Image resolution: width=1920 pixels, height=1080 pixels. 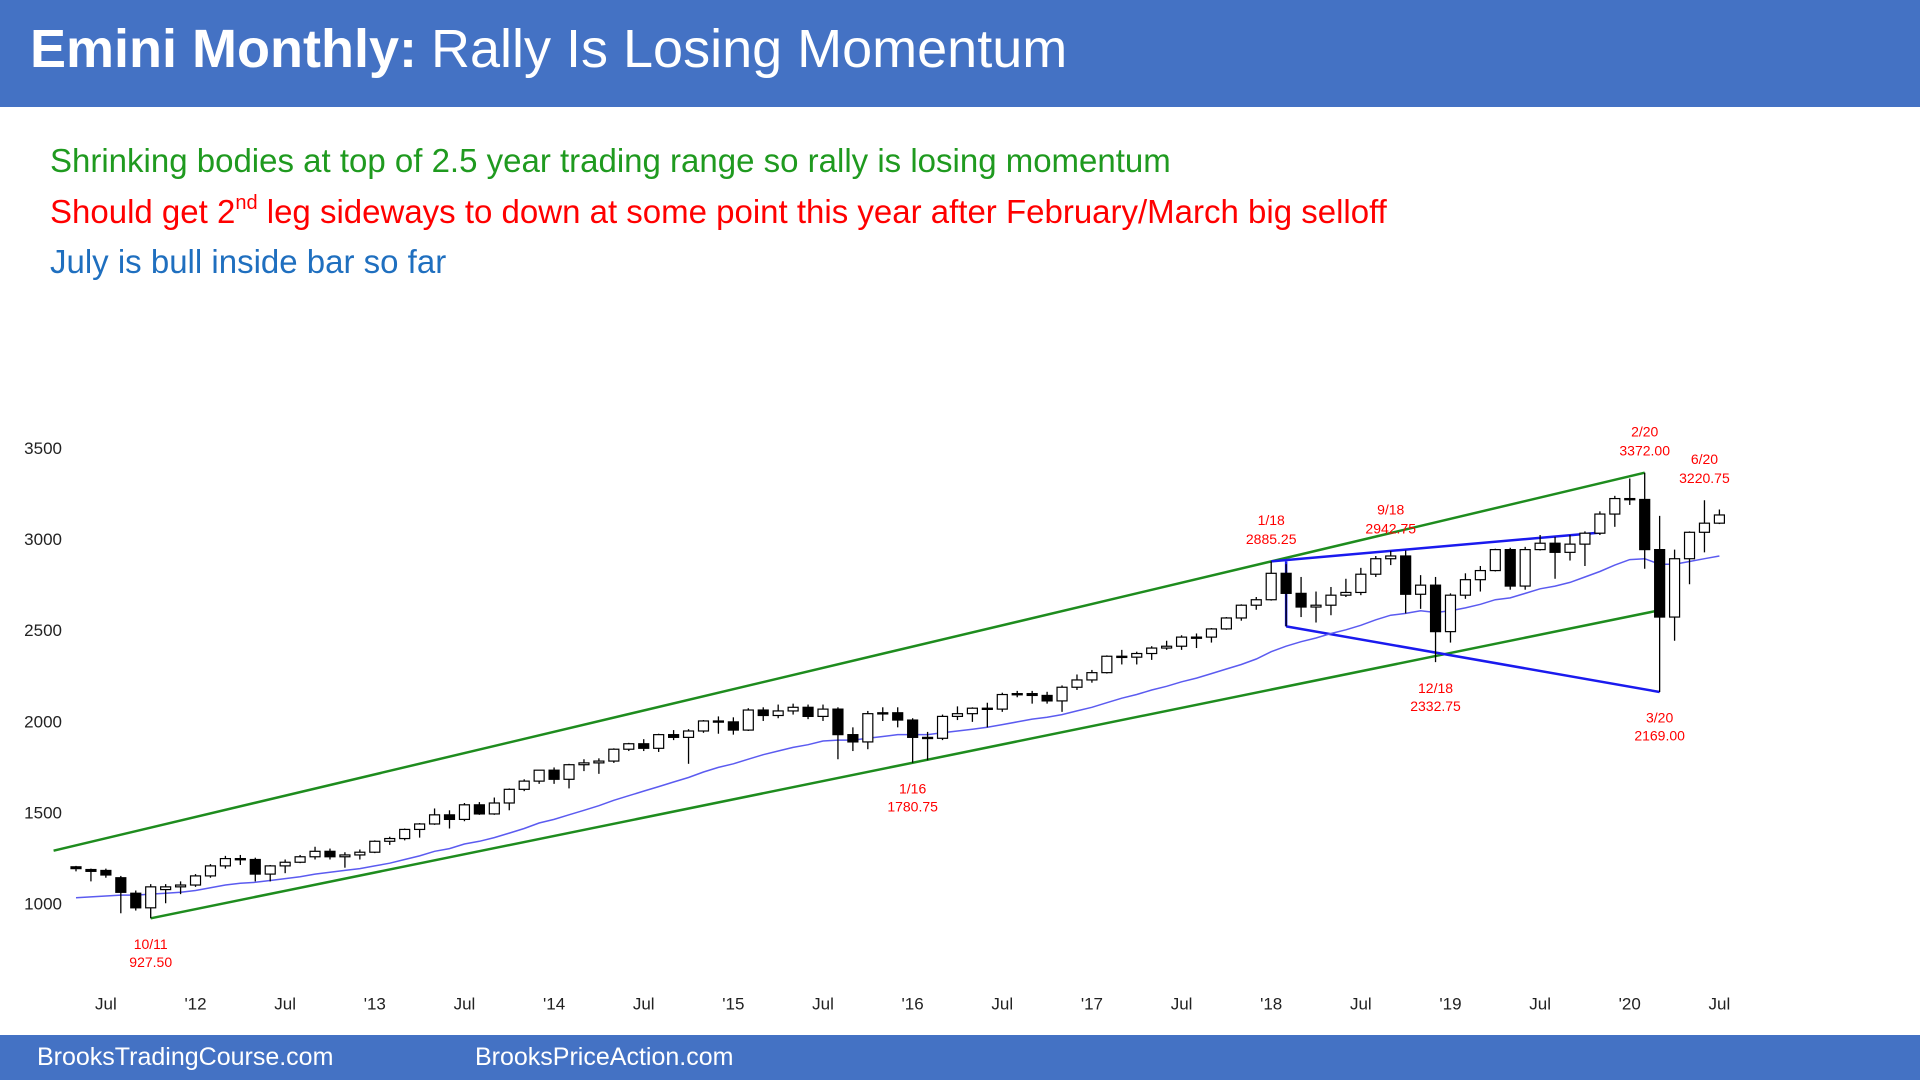 What do you see at coordinates (246, 203) in the screenshot?
I see `note-superscript: nd` at bounding box center [246, 203].